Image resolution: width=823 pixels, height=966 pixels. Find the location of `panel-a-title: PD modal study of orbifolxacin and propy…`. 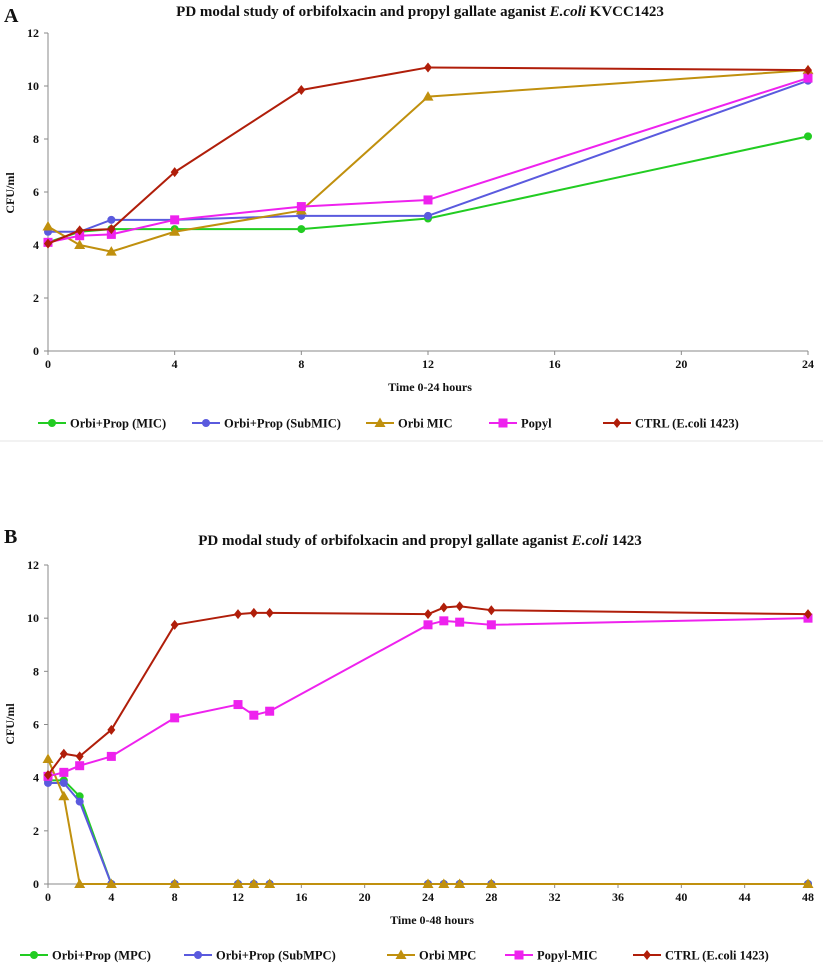

panel-a-title: PD modal study of orbifolxacin and propy… is located at coordinates (420, 12).